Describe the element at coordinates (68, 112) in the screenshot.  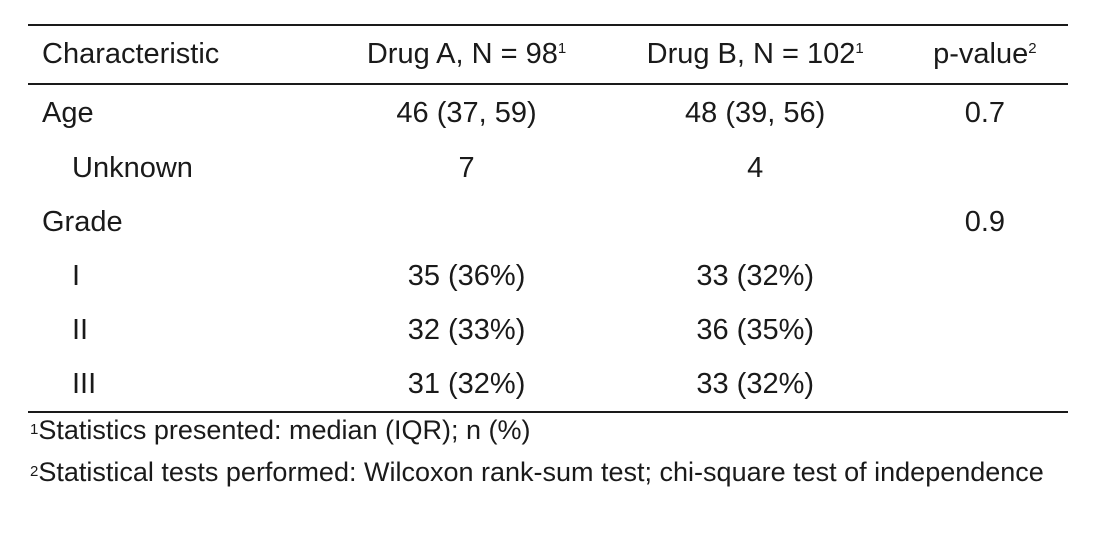
I see `row-label: Age` at that location.